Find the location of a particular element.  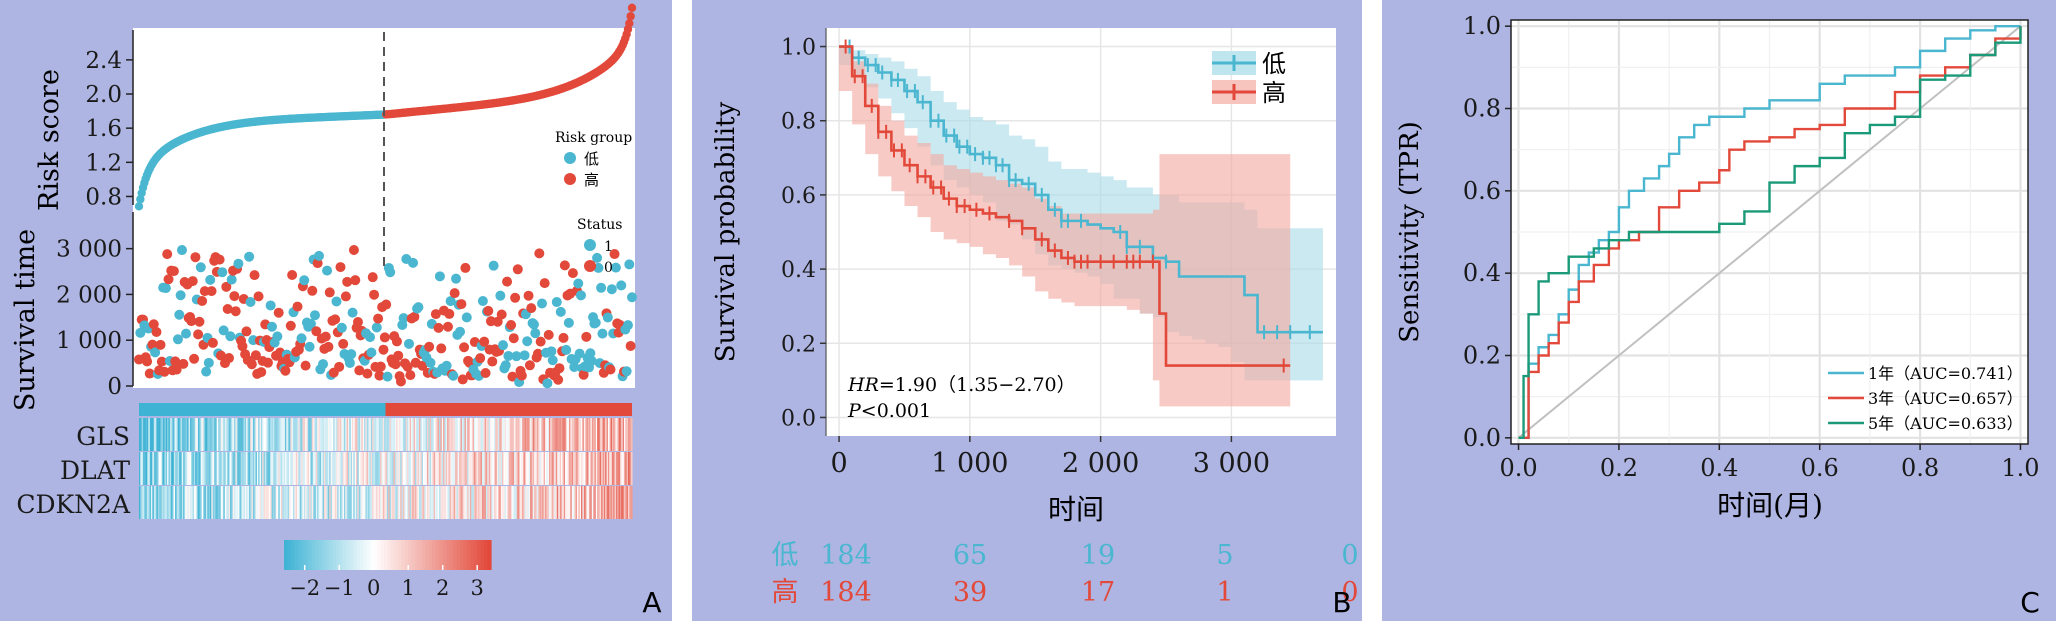

panel-c-letter: C is located at coordinates (2030, 602).